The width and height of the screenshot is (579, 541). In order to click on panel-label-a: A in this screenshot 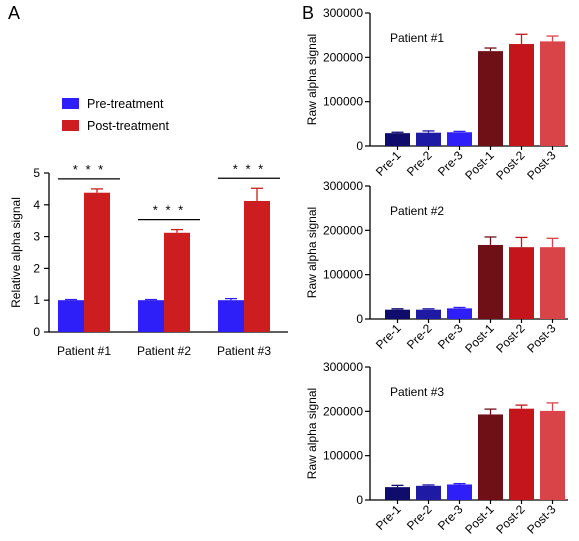, I will do `click(14, 13)`.